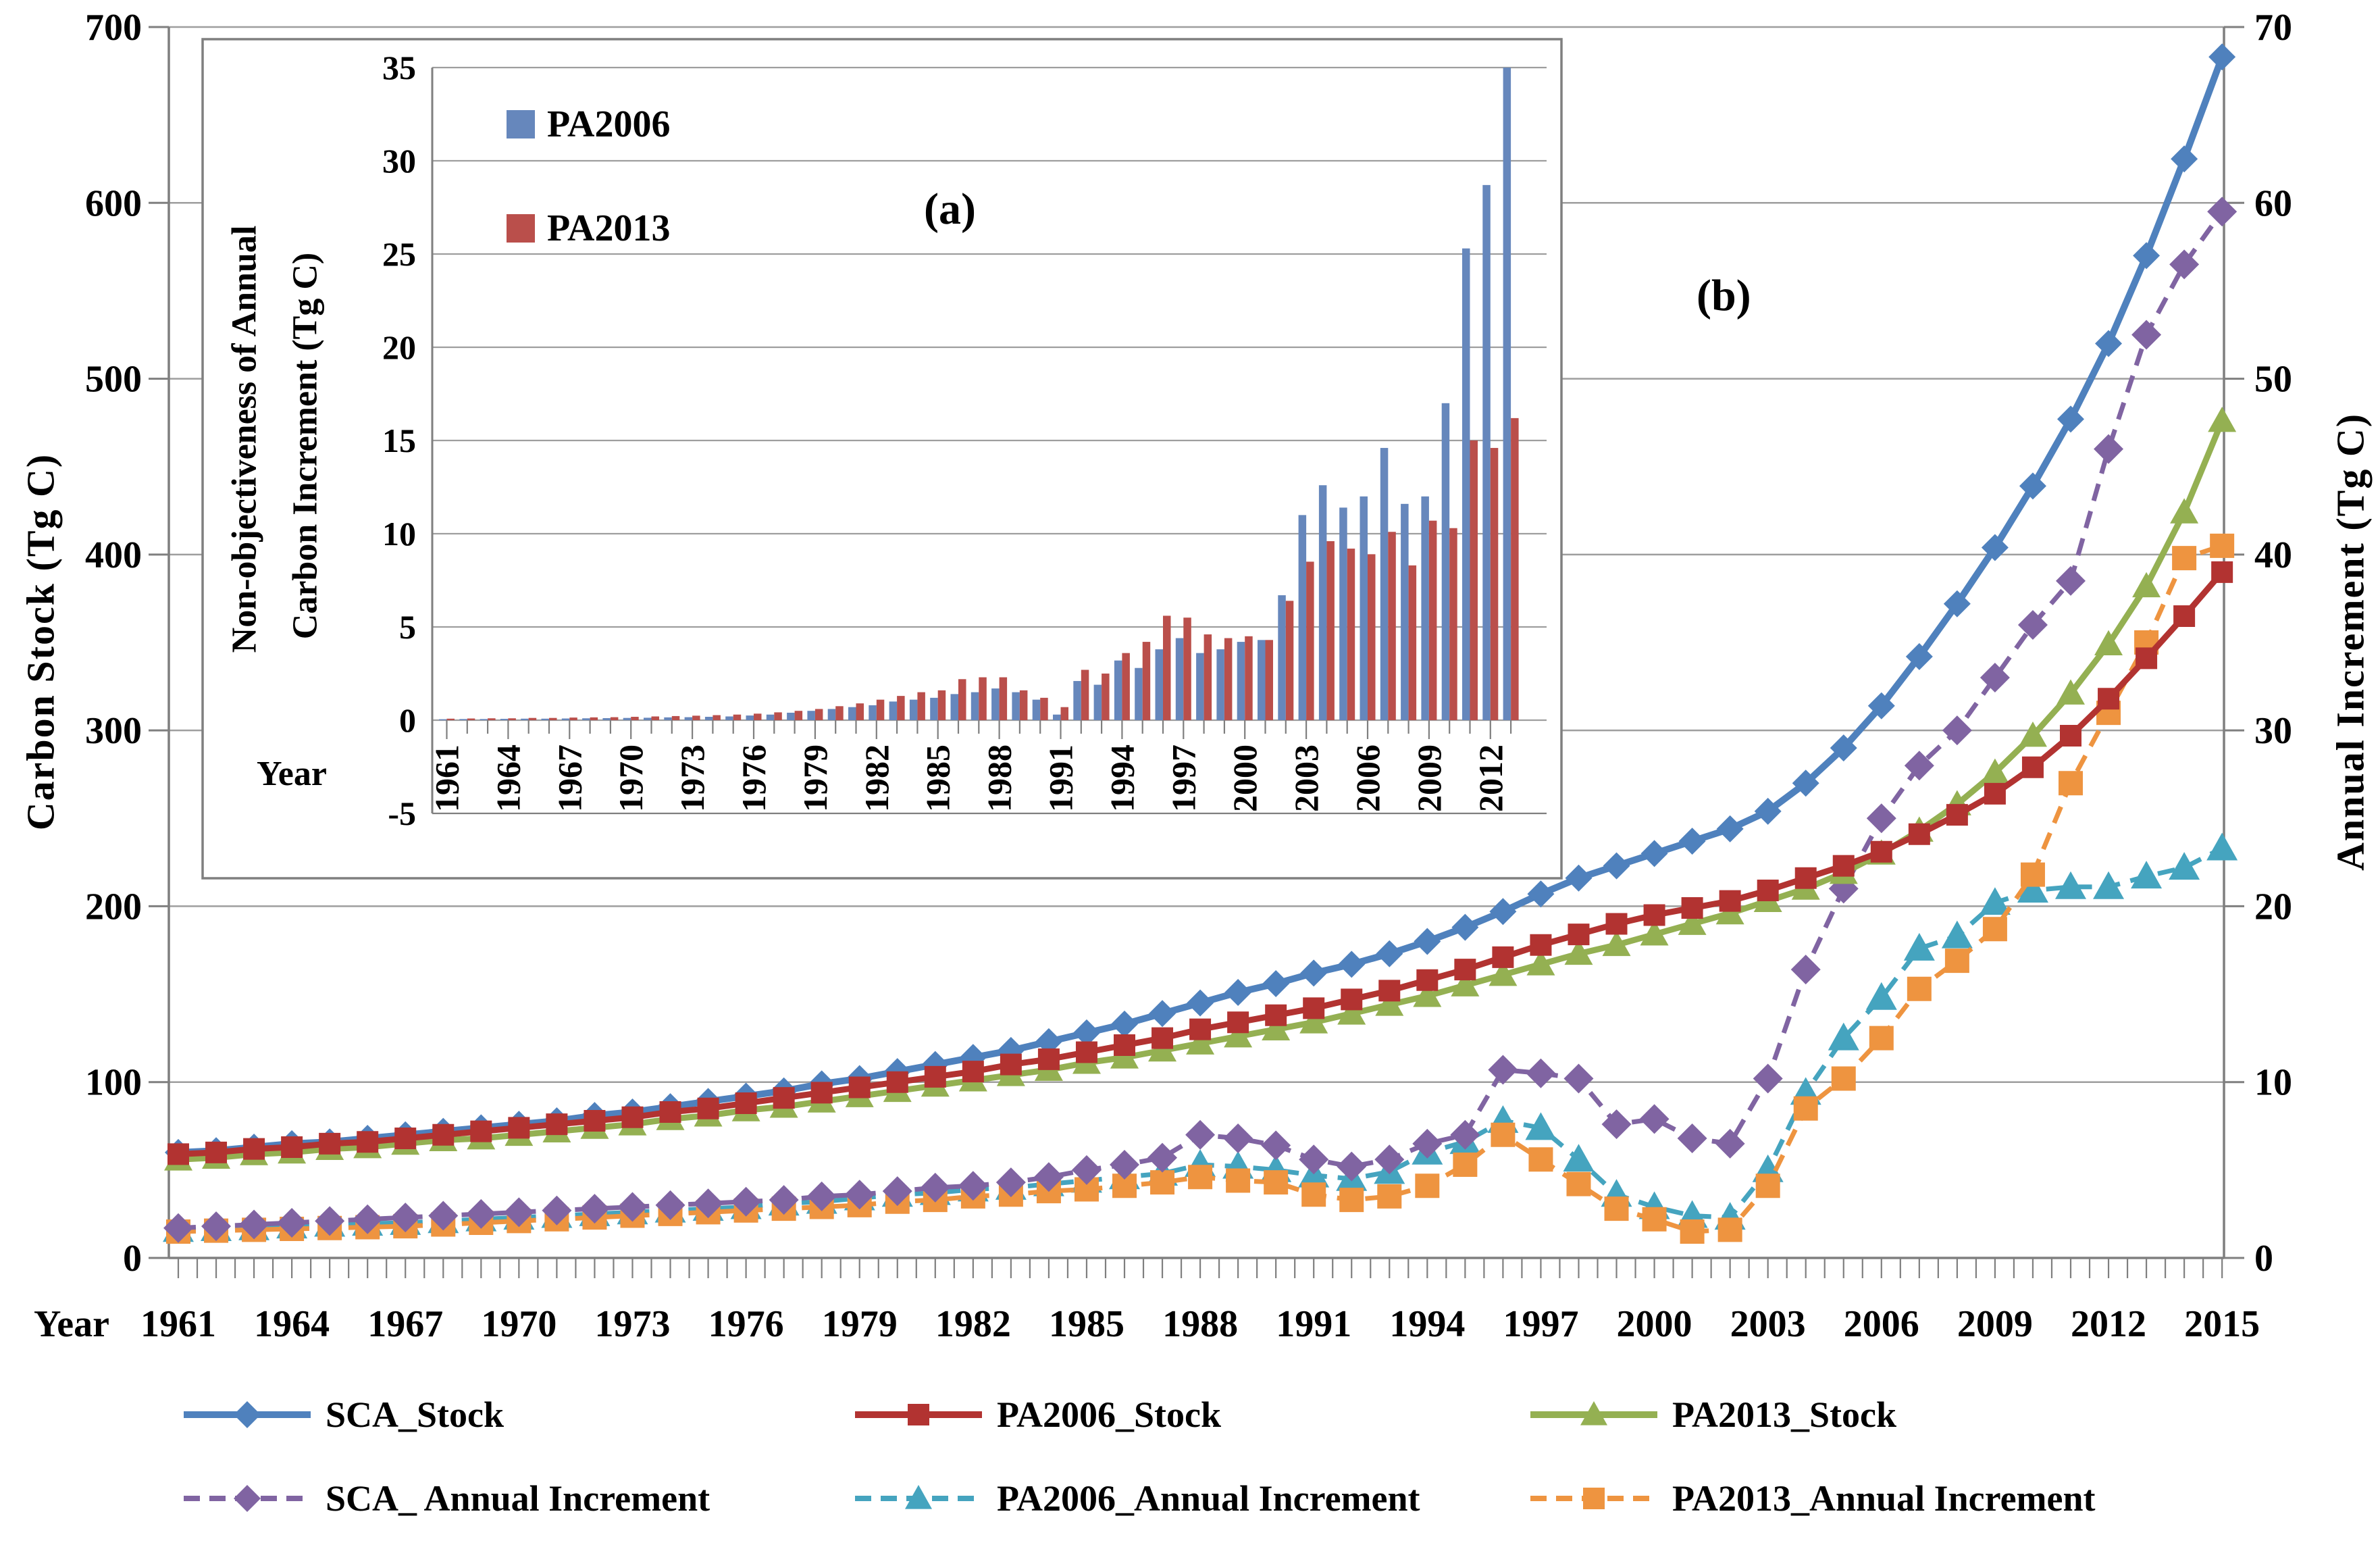 Image resolution: width=2380 pixels, height=1541 pixels. What do you see at coordinates (1122, 778) in the screenshot?
I see `inset-x-tick-label: 1994` at bounding box center [1122, 778].